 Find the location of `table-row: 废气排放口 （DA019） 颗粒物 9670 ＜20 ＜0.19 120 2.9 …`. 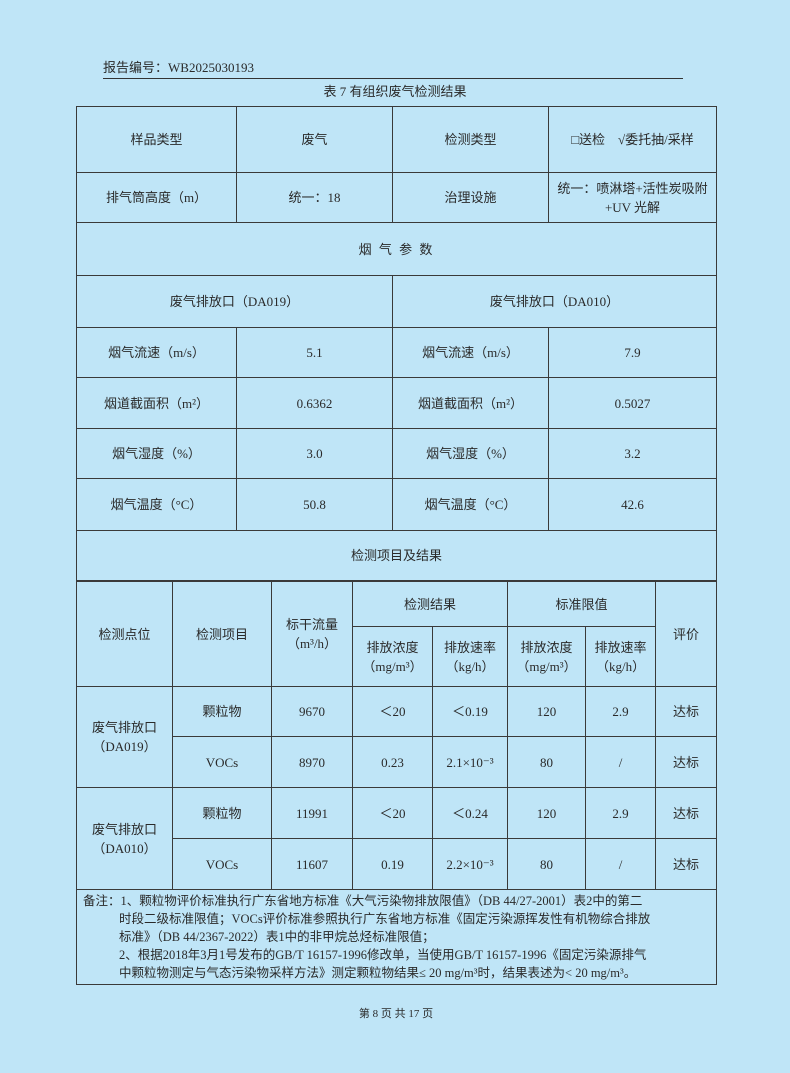

table-row: 废气排放口 （DA019） 颗粒物 9670 ＜20 ＜0.19 120 2.9 … is located at coordinates (397, 737).